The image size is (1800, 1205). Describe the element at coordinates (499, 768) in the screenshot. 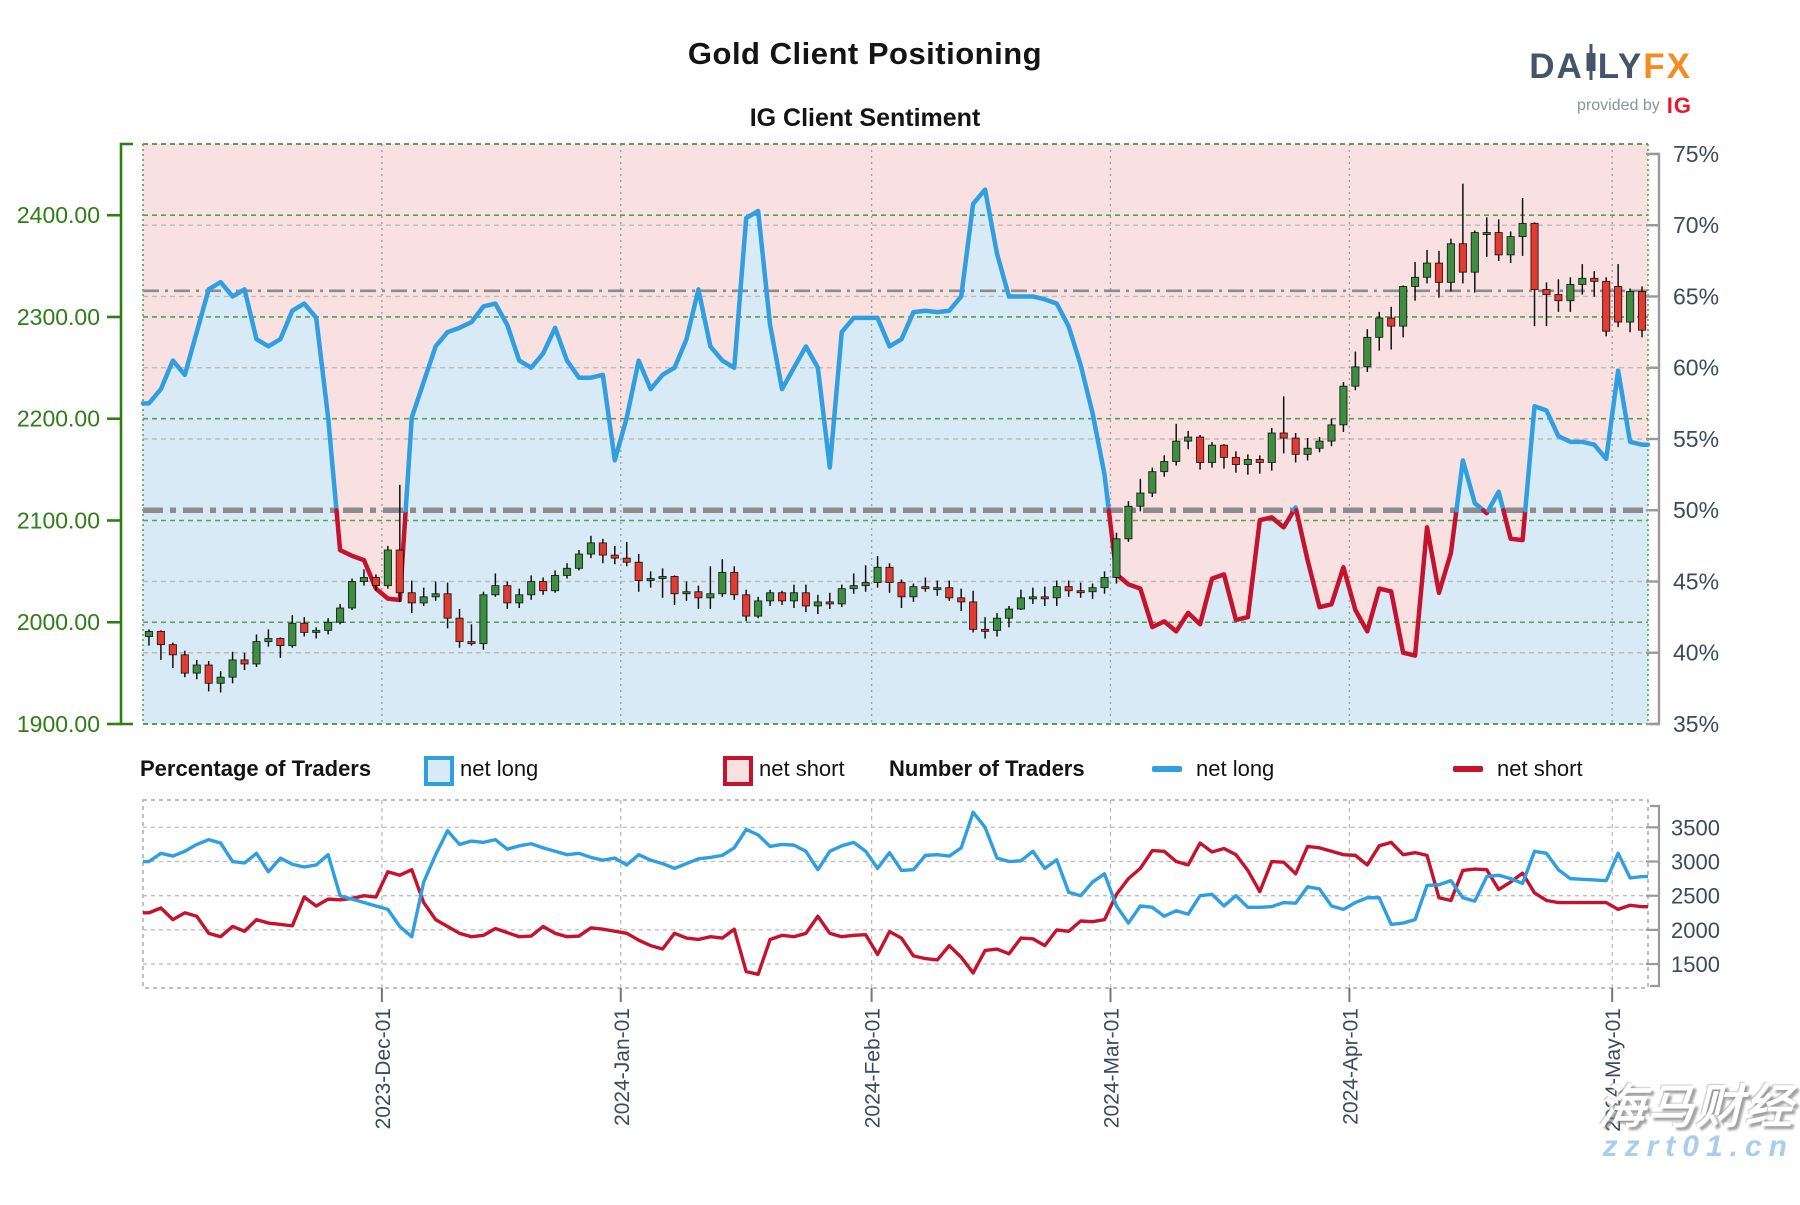

I see `pct-net-long-label: net long` at that location.